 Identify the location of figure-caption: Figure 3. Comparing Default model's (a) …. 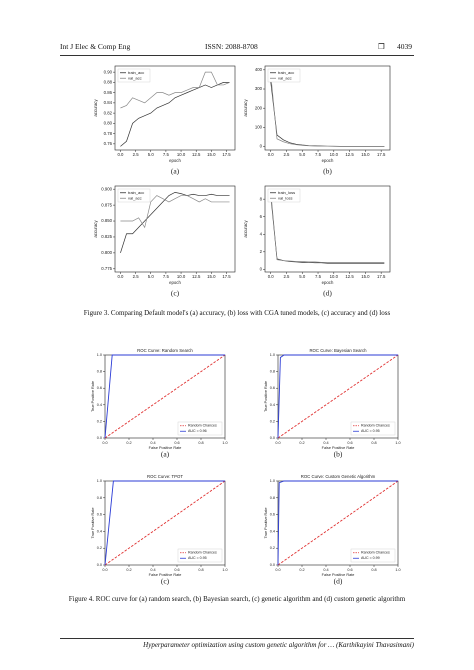
(237, 313).